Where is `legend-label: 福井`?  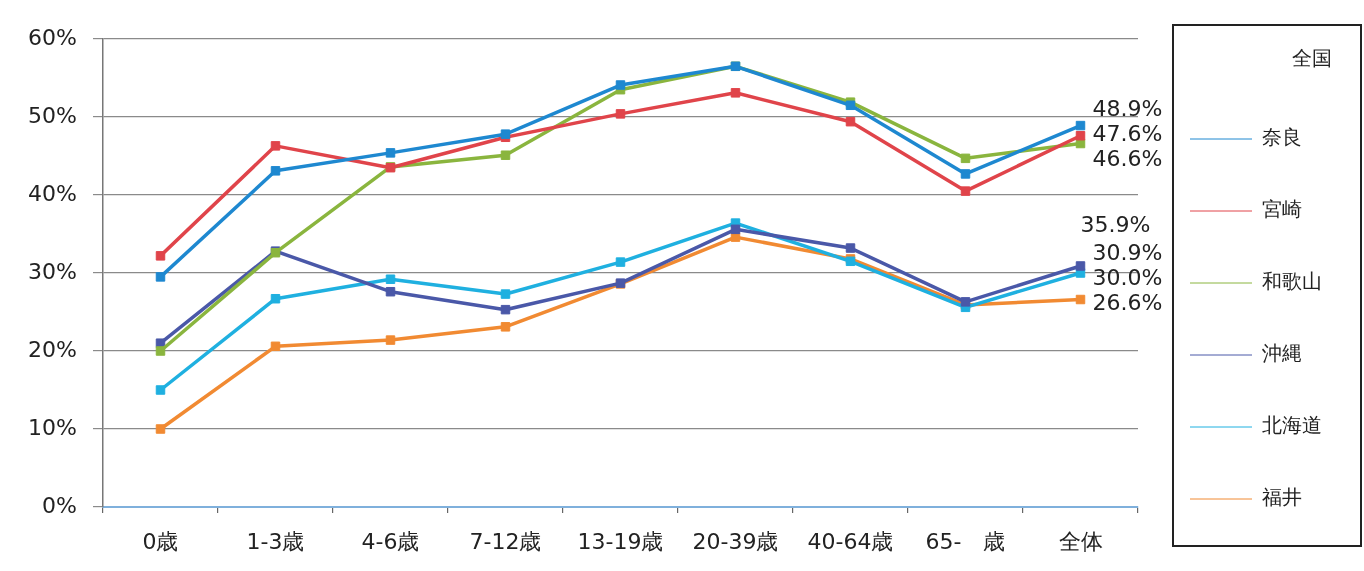
legend-label: 福井 is located at coordinates (1282, 497).